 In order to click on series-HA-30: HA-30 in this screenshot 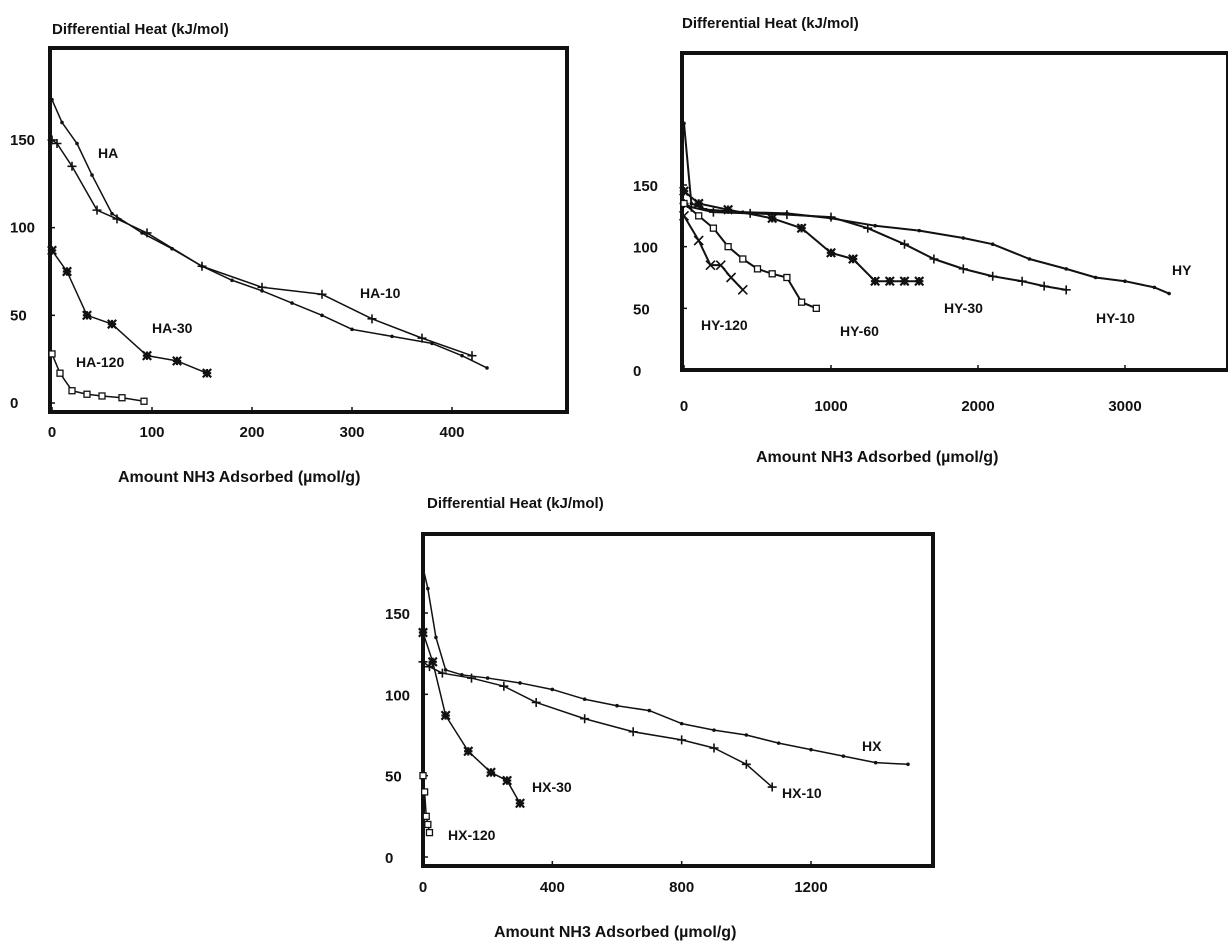, I will do `click(129, 312)`.